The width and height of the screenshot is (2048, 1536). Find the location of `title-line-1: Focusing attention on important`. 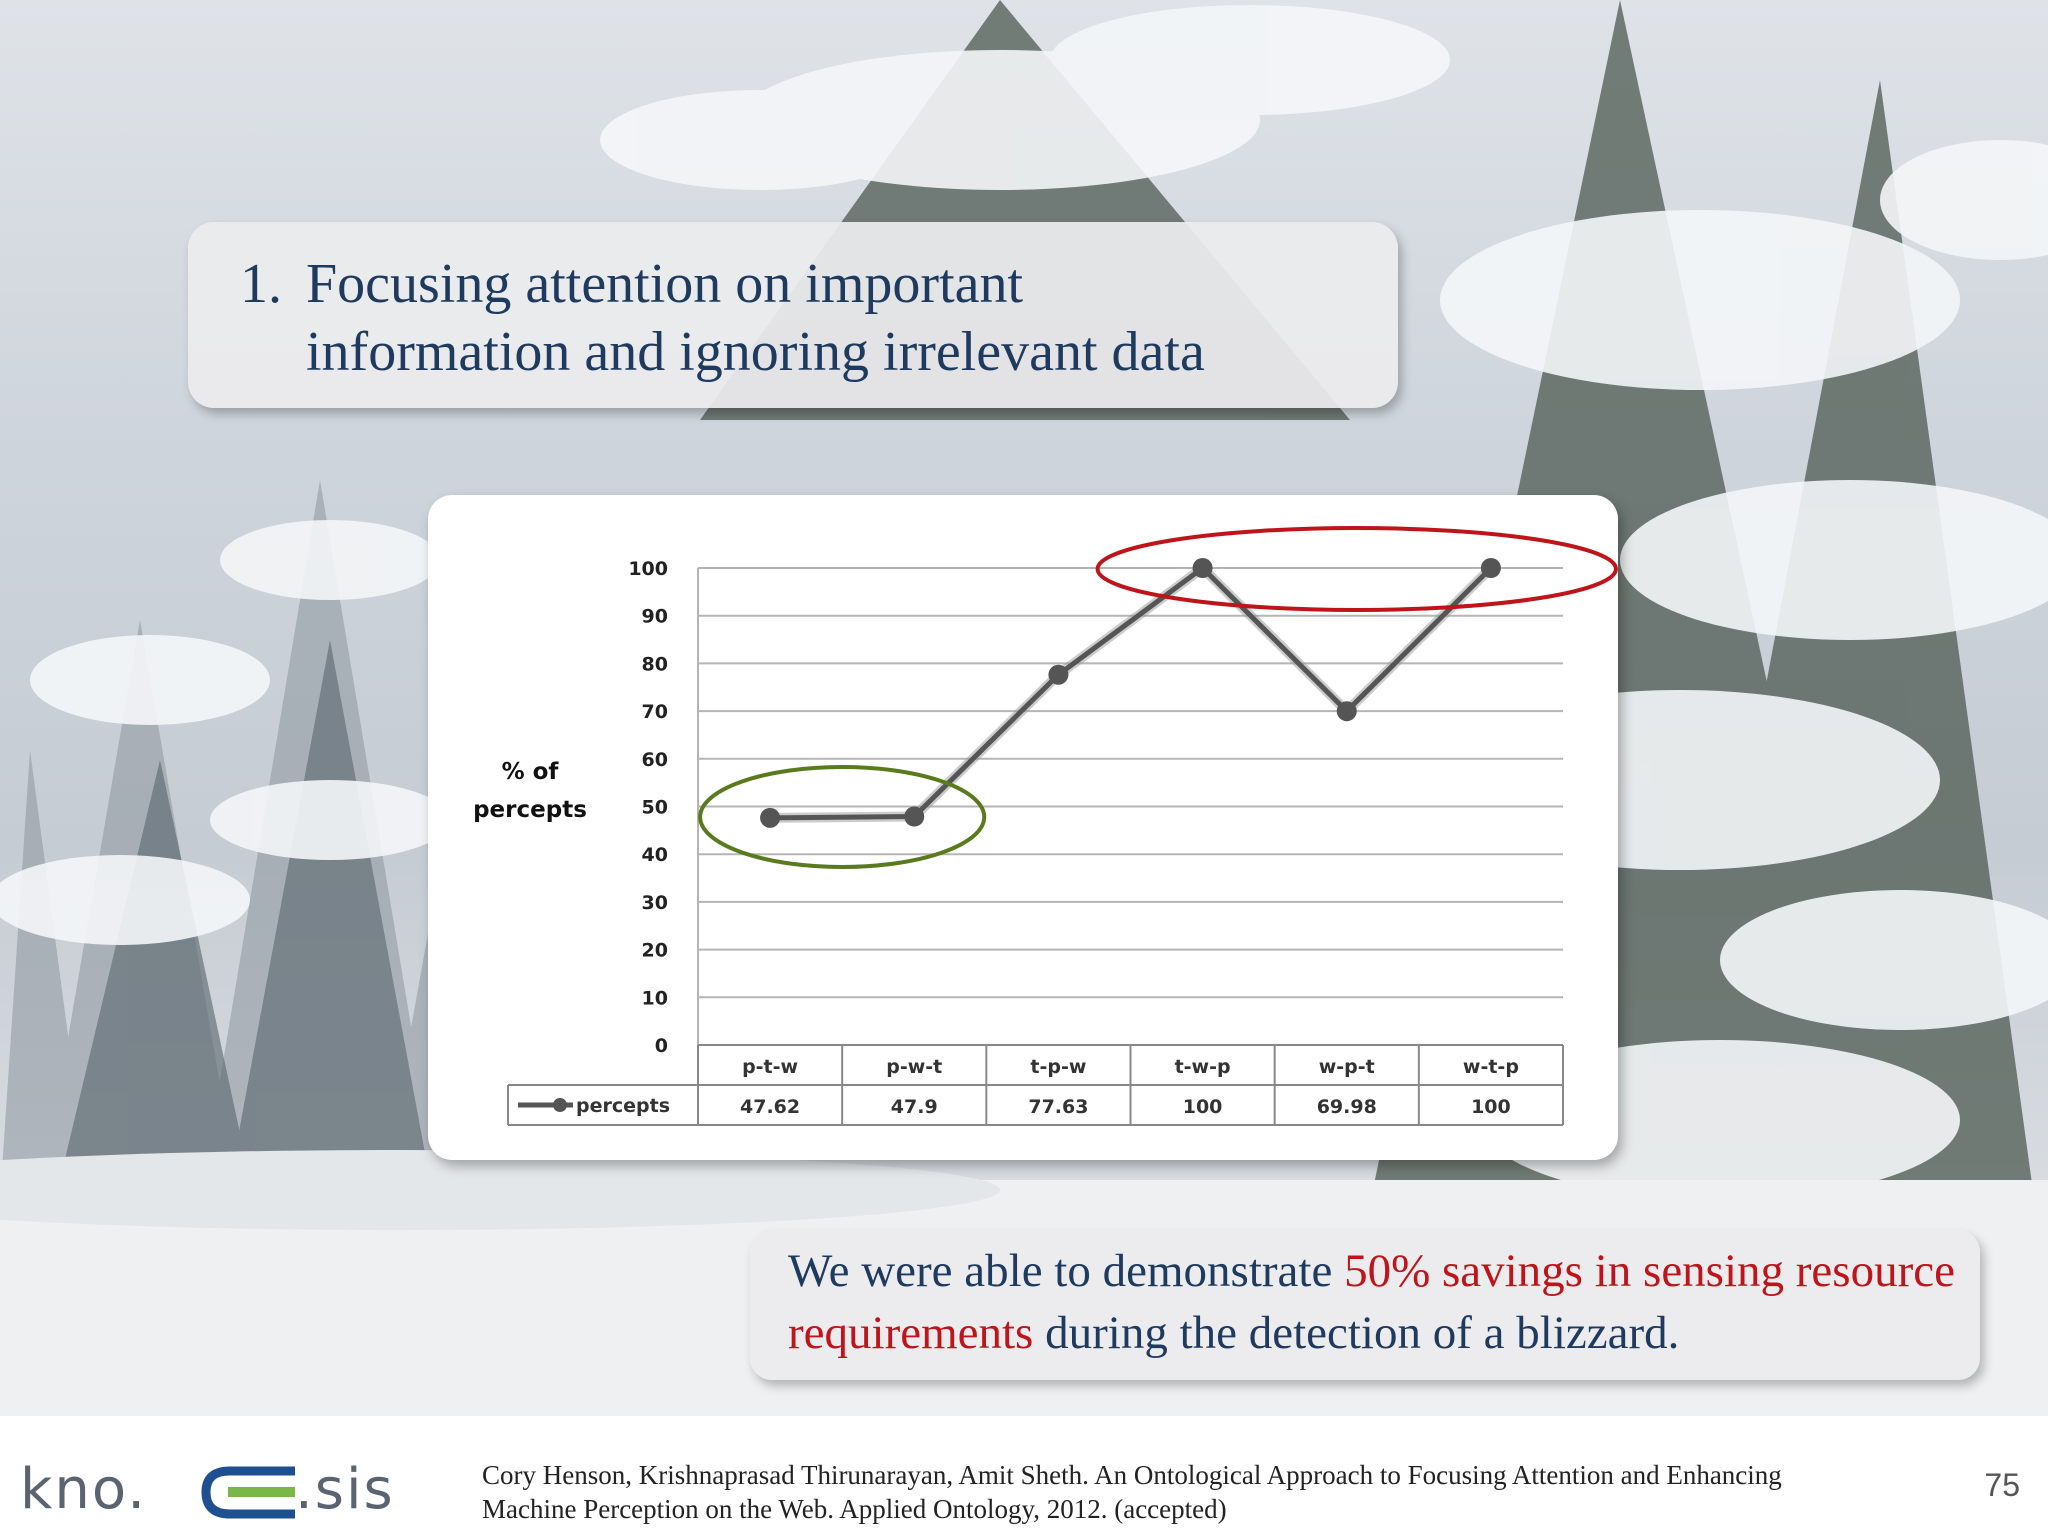

title-line-1: Focusing attention on important is located at coordinates (665, 284).